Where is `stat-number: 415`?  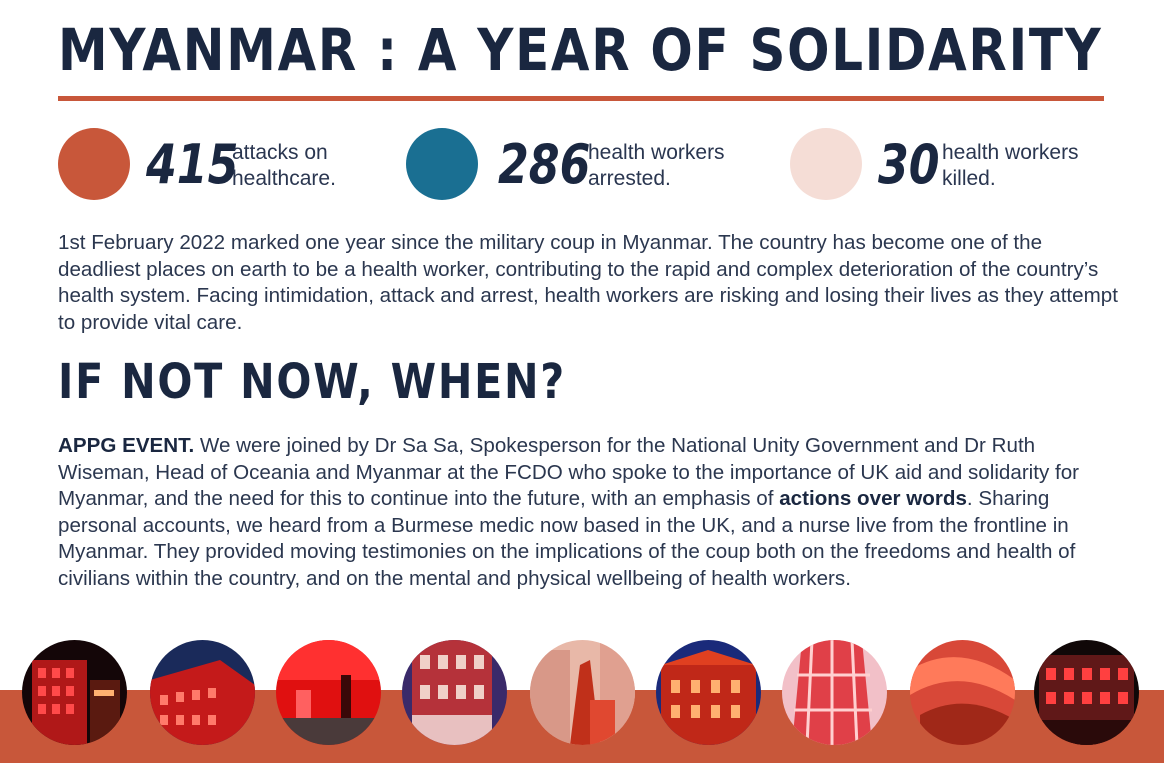 stat-number: 415 is located at coordinates (192, 164).